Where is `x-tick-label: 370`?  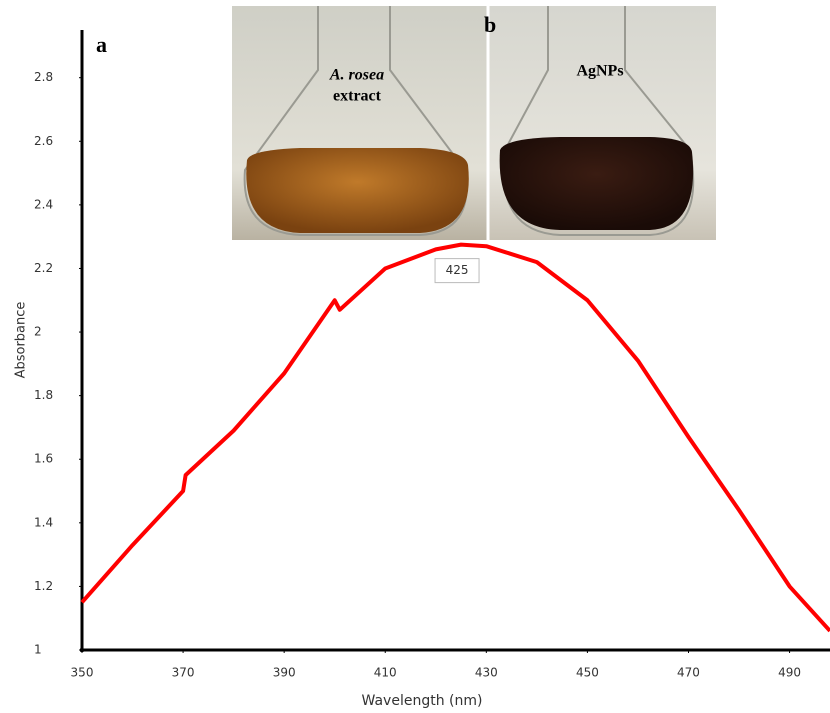 x-tick-label: 370 is located at coordinates (183, 673).